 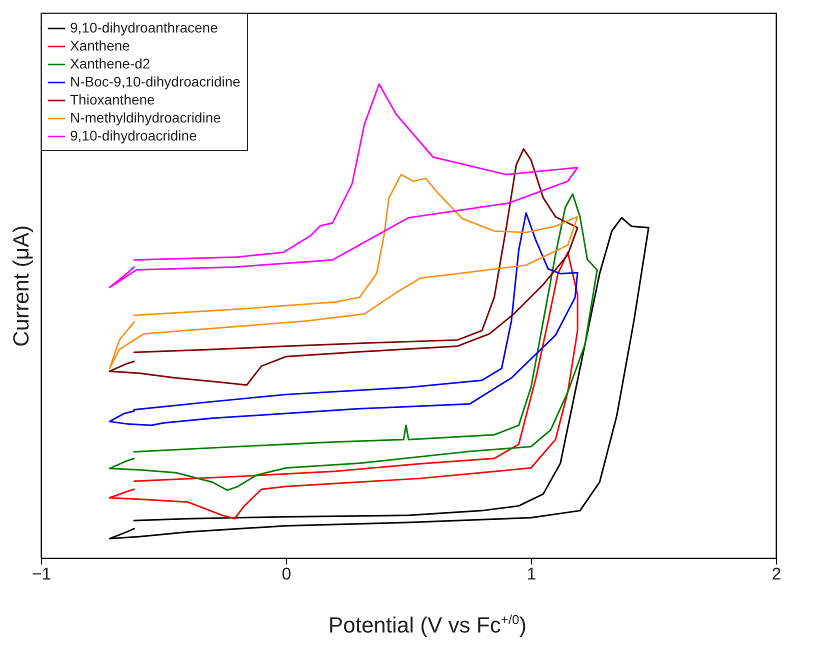 What do you see at coordinates (155, 82) in the screenshot?
I see `legend-label: N-Boc-9,10-dihydroacridine` at bounding box center [155, 82].